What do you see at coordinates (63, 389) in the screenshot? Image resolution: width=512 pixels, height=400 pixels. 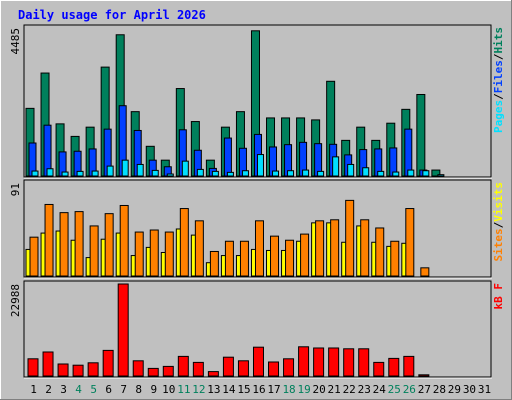 I see `x-tick-day-3: 3` at bounding box center [63, 389].